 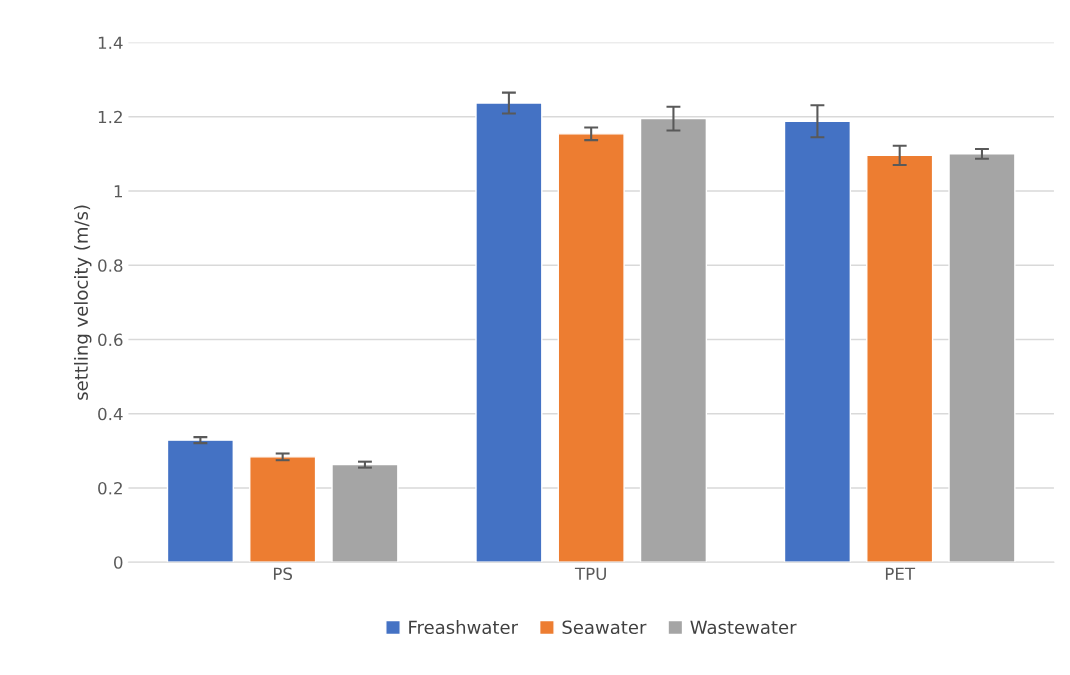 What do you see at coordinates (604, 627) in the screenshot?
I see `legend-label: Seawater` at bounding box center [604, 627].